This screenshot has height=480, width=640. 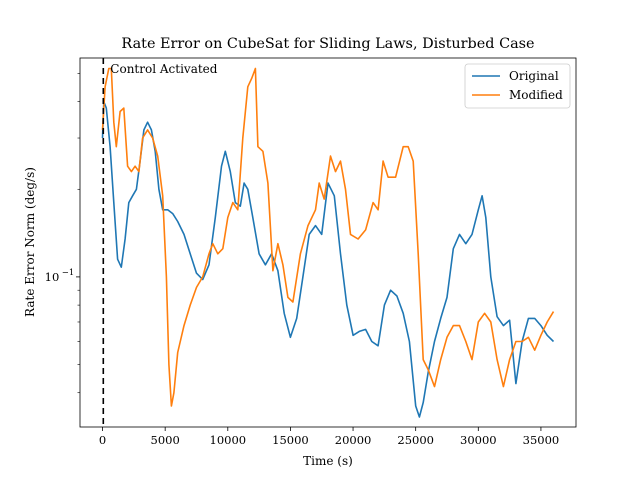 I want to click on x-axis-ticks: 0 5000 10000 15000 20000 25000 30000 35000, so click(x=329, y=437).